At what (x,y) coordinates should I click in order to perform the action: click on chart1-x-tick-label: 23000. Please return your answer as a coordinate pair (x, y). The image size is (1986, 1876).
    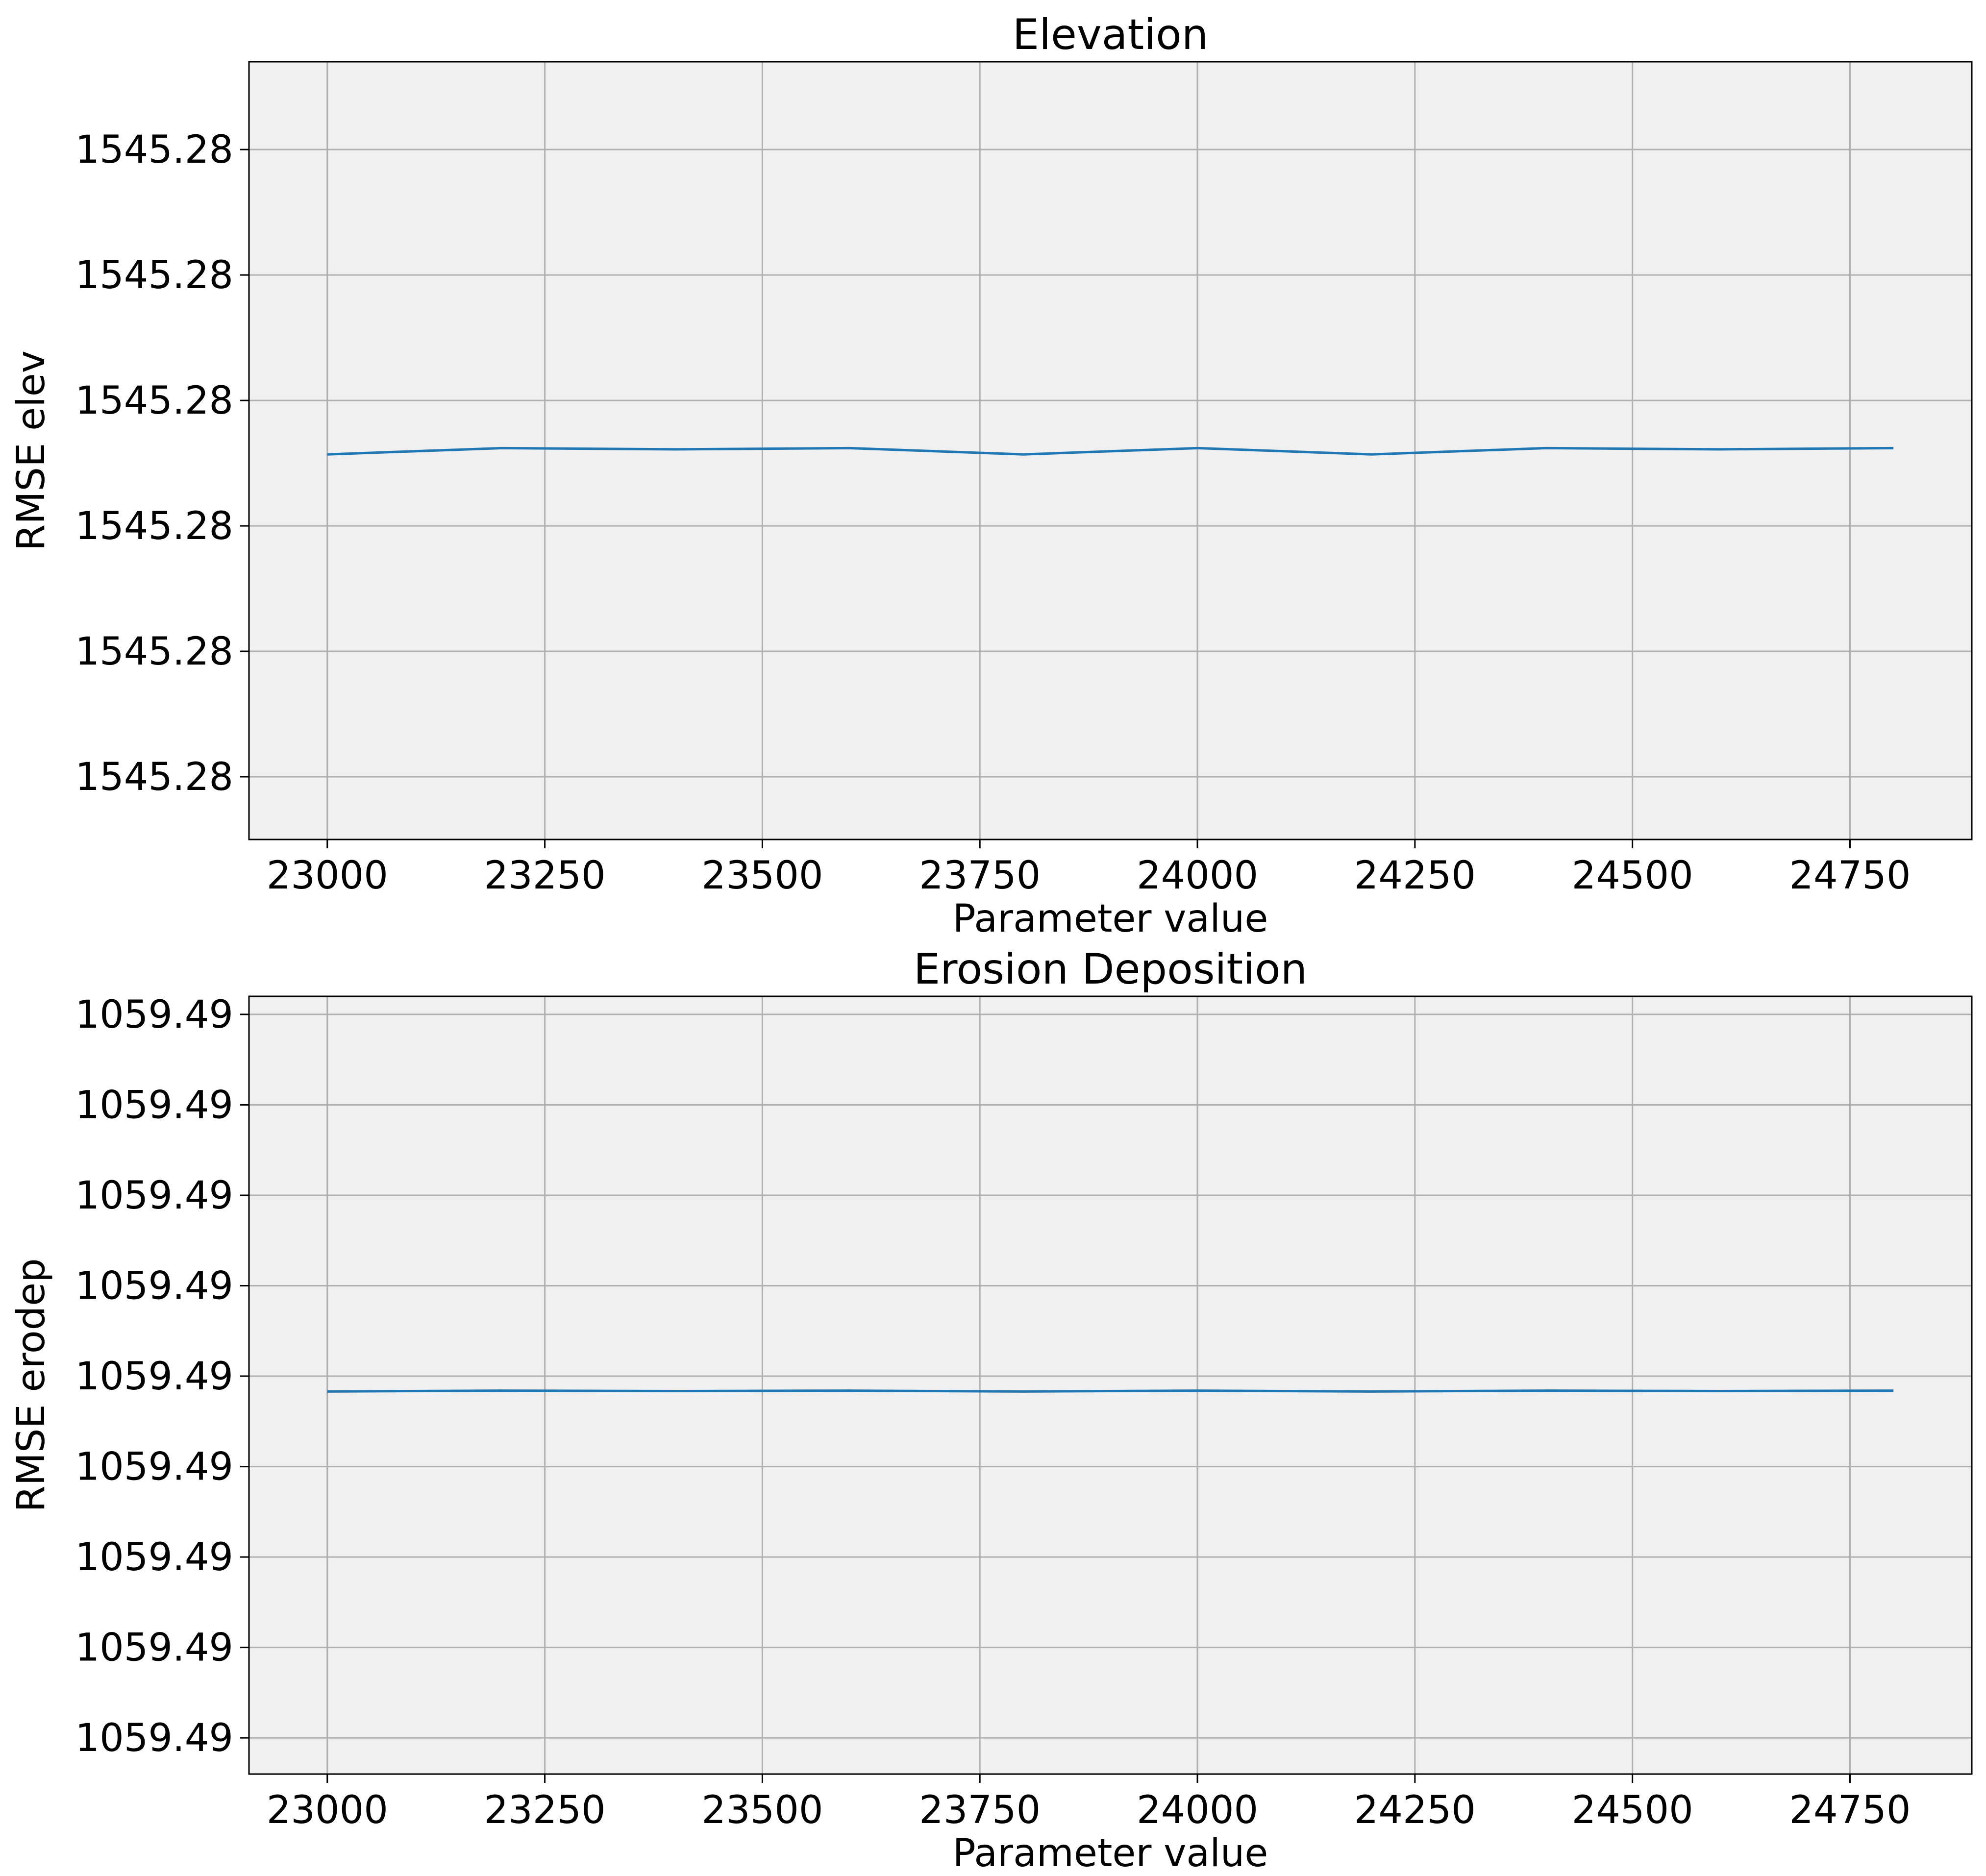
    Looking at the image, I should click on (327, 876).